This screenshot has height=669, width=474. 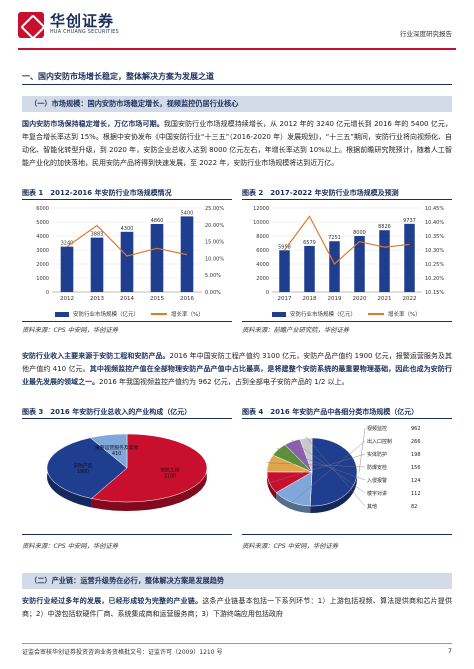 I want to click on pie-slice-value: 156, so click(x=416, y=468).